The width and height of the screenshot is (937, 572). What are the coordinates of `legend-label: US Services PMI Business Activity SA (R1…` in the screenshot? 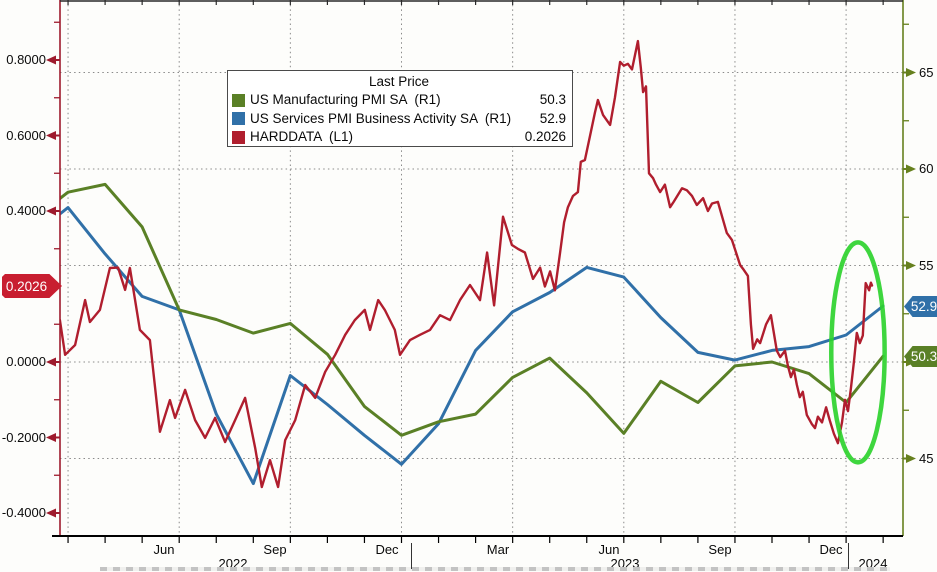 It's located at (381, 118).